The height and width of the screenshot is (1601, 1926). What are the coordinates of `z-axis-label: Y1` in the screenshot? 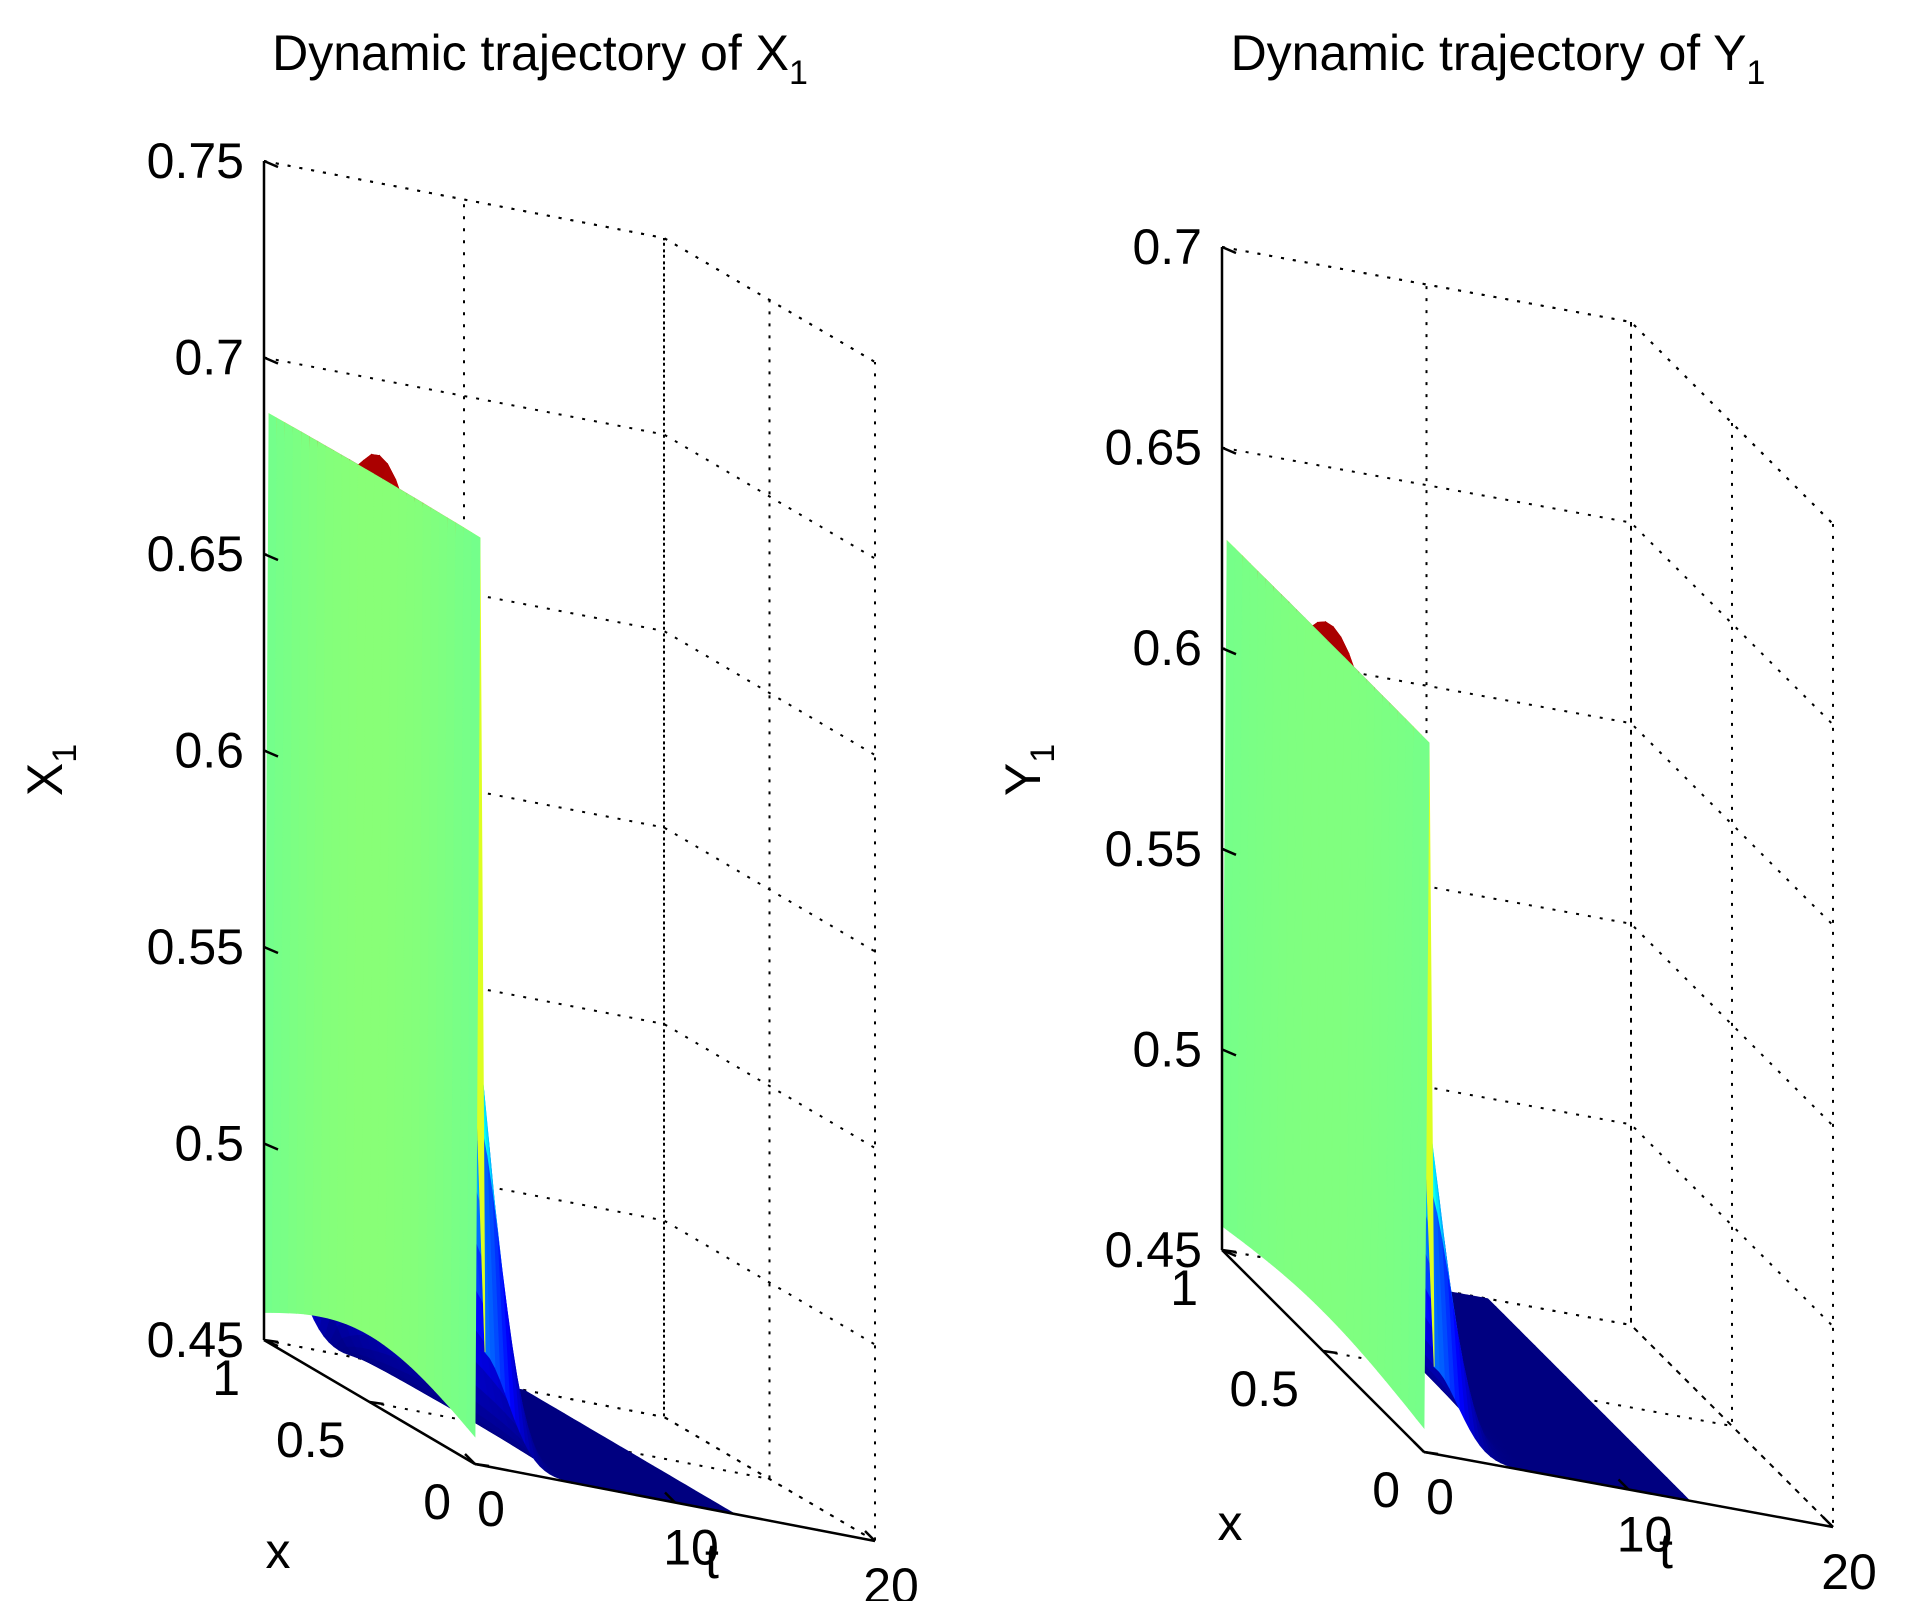 It's located at (1028, 770).